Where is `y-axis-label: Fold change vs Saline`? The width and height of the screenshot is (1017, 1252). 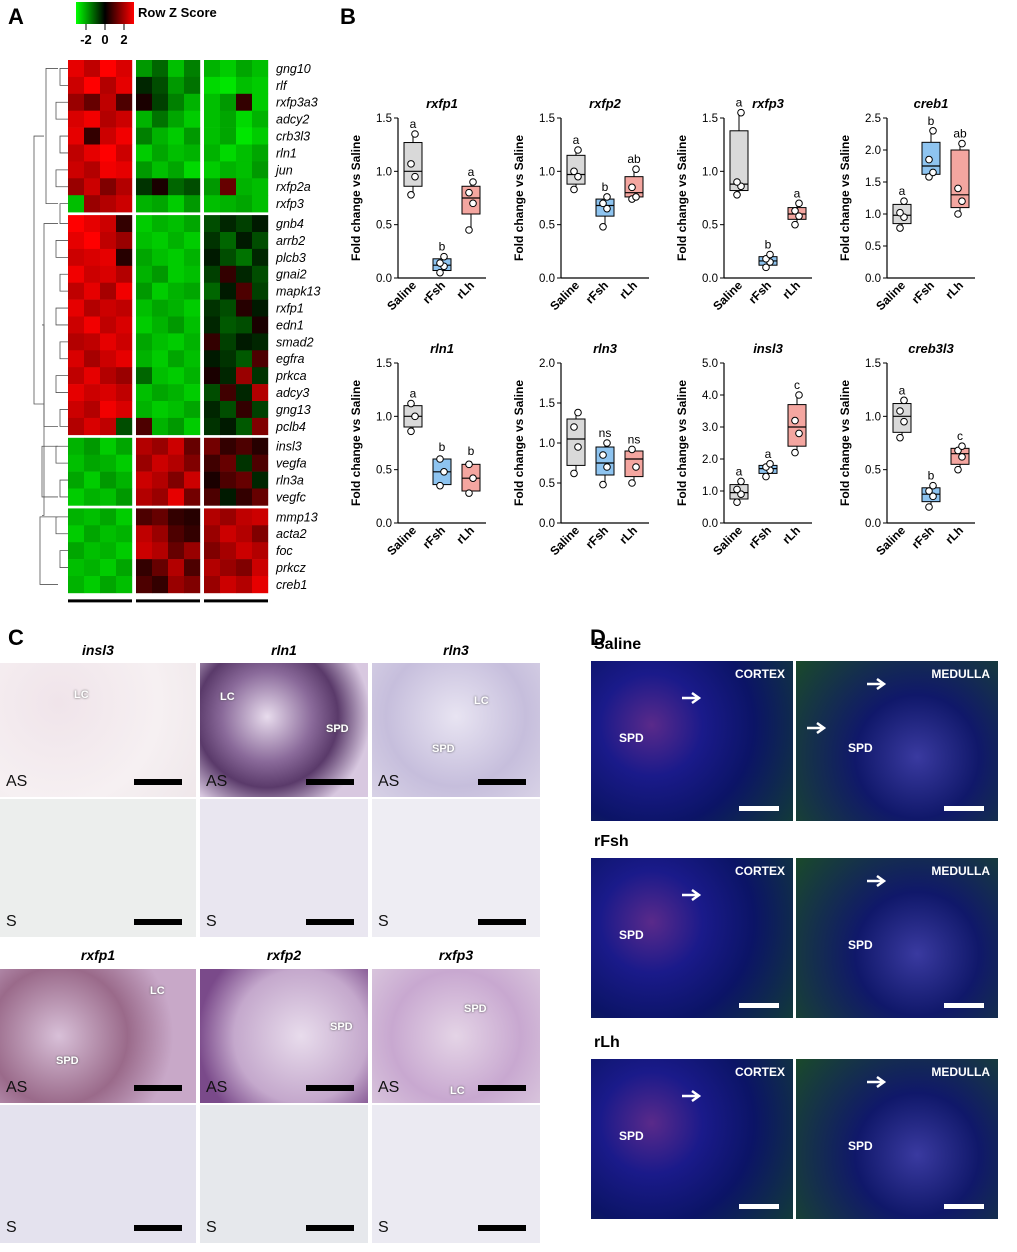 y-axis-label: Fold change vs Saline is located at coordinates (845, 443).